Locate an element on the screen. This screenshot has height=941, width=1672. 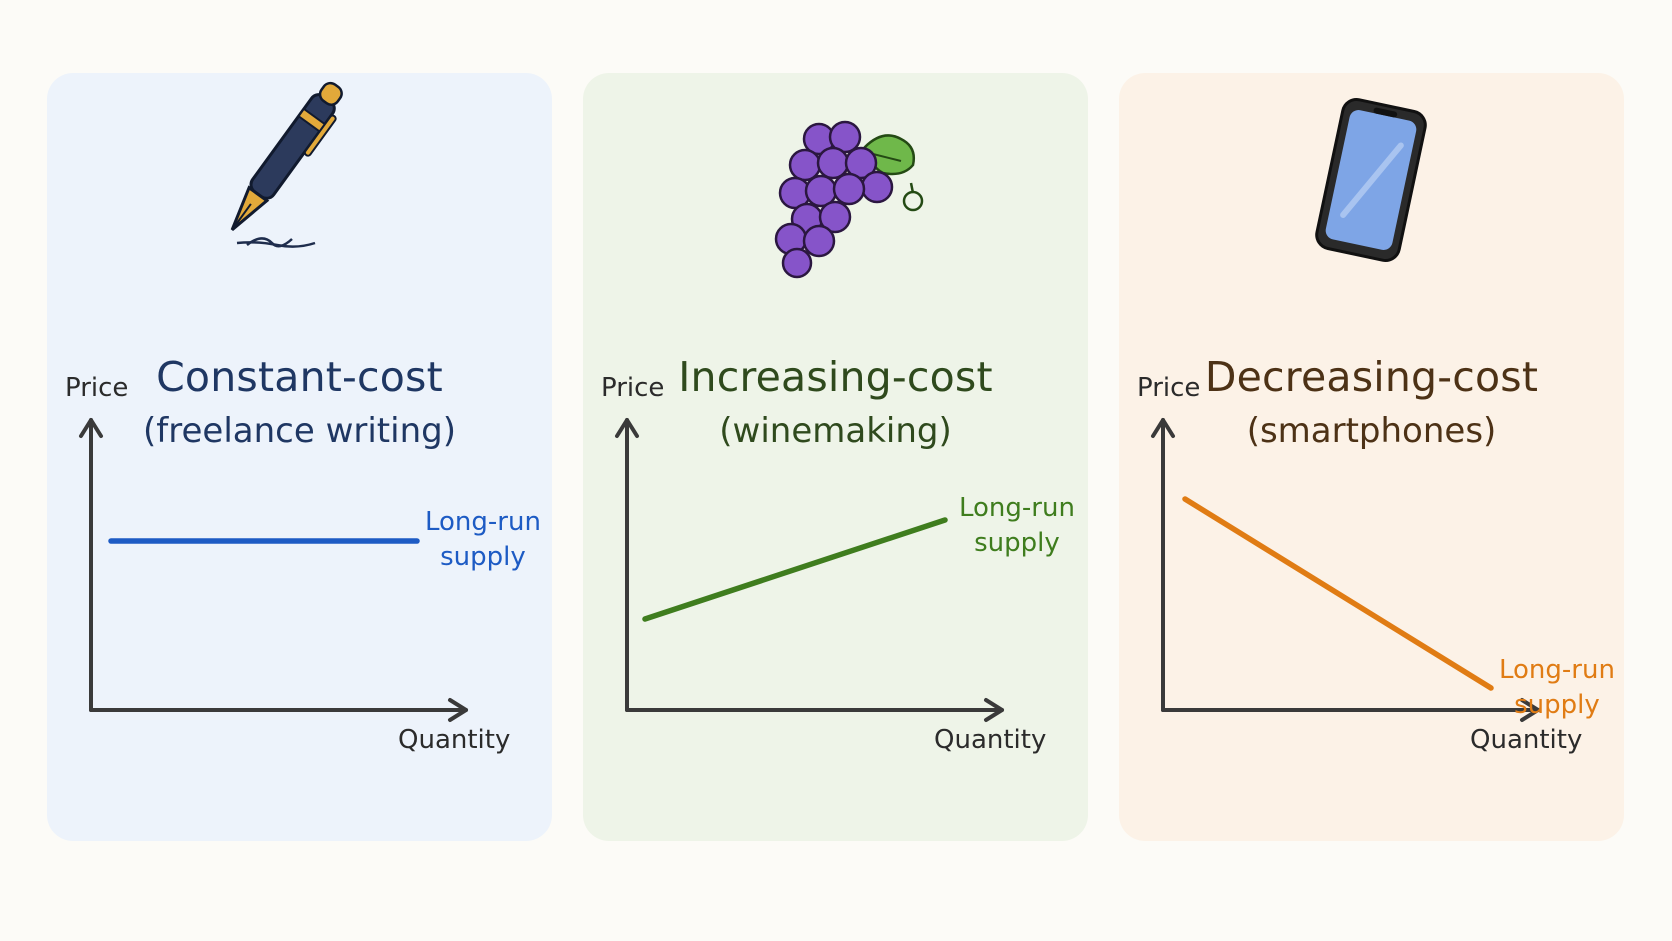
panel-subtitle: (winemaking) is located at coordinates (835, 431).